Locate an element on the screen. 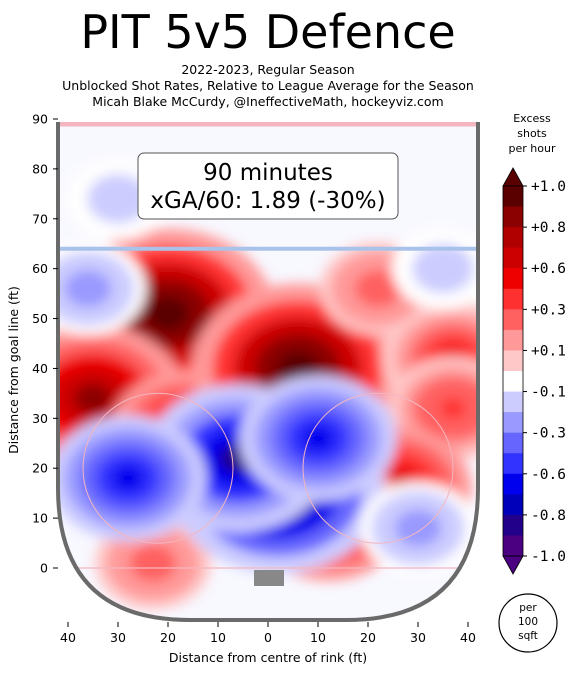  unit-badge is located at coordinates (528, 623).